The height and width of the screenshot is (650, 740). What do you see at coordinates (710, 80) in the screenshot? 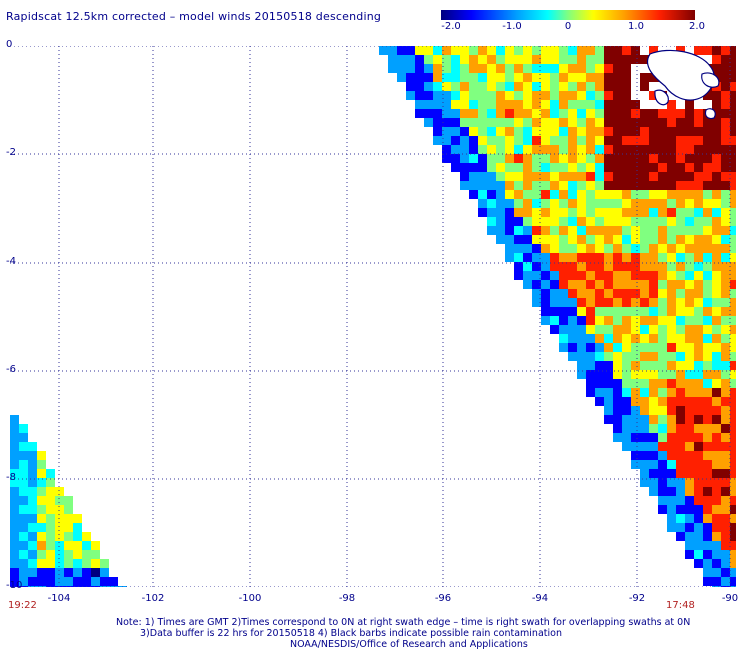
I see `island-outline` at bounding box center [710, 80].